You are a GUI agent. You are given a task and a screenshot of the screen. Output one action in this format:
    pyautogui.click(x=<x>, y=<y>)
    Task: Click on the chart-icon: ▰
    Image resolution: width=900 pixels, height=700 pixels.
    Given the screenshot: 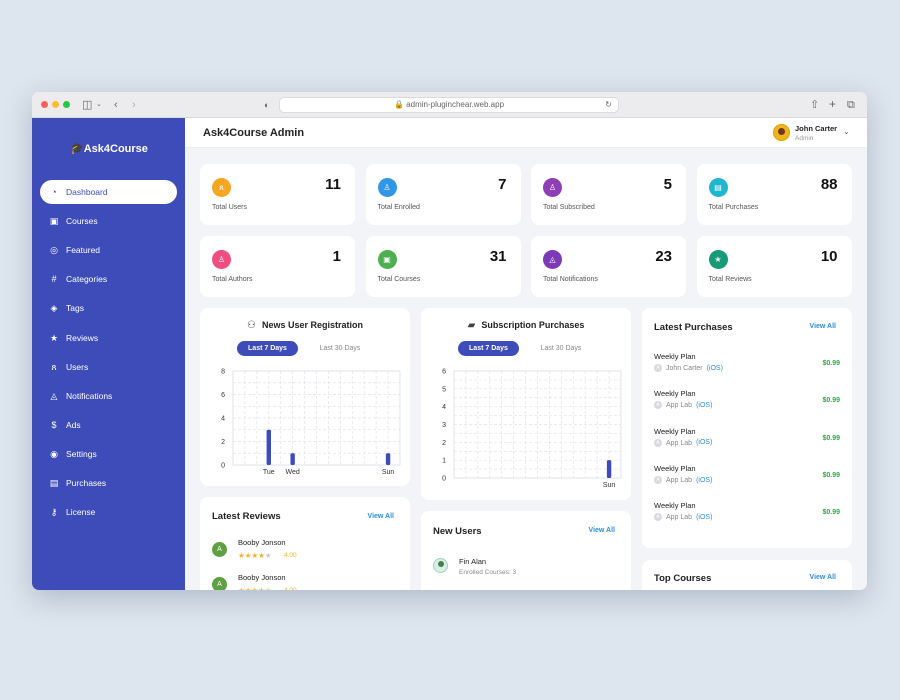 What is the action you would take?
    pyautogui.click(x=471, y=325)
    